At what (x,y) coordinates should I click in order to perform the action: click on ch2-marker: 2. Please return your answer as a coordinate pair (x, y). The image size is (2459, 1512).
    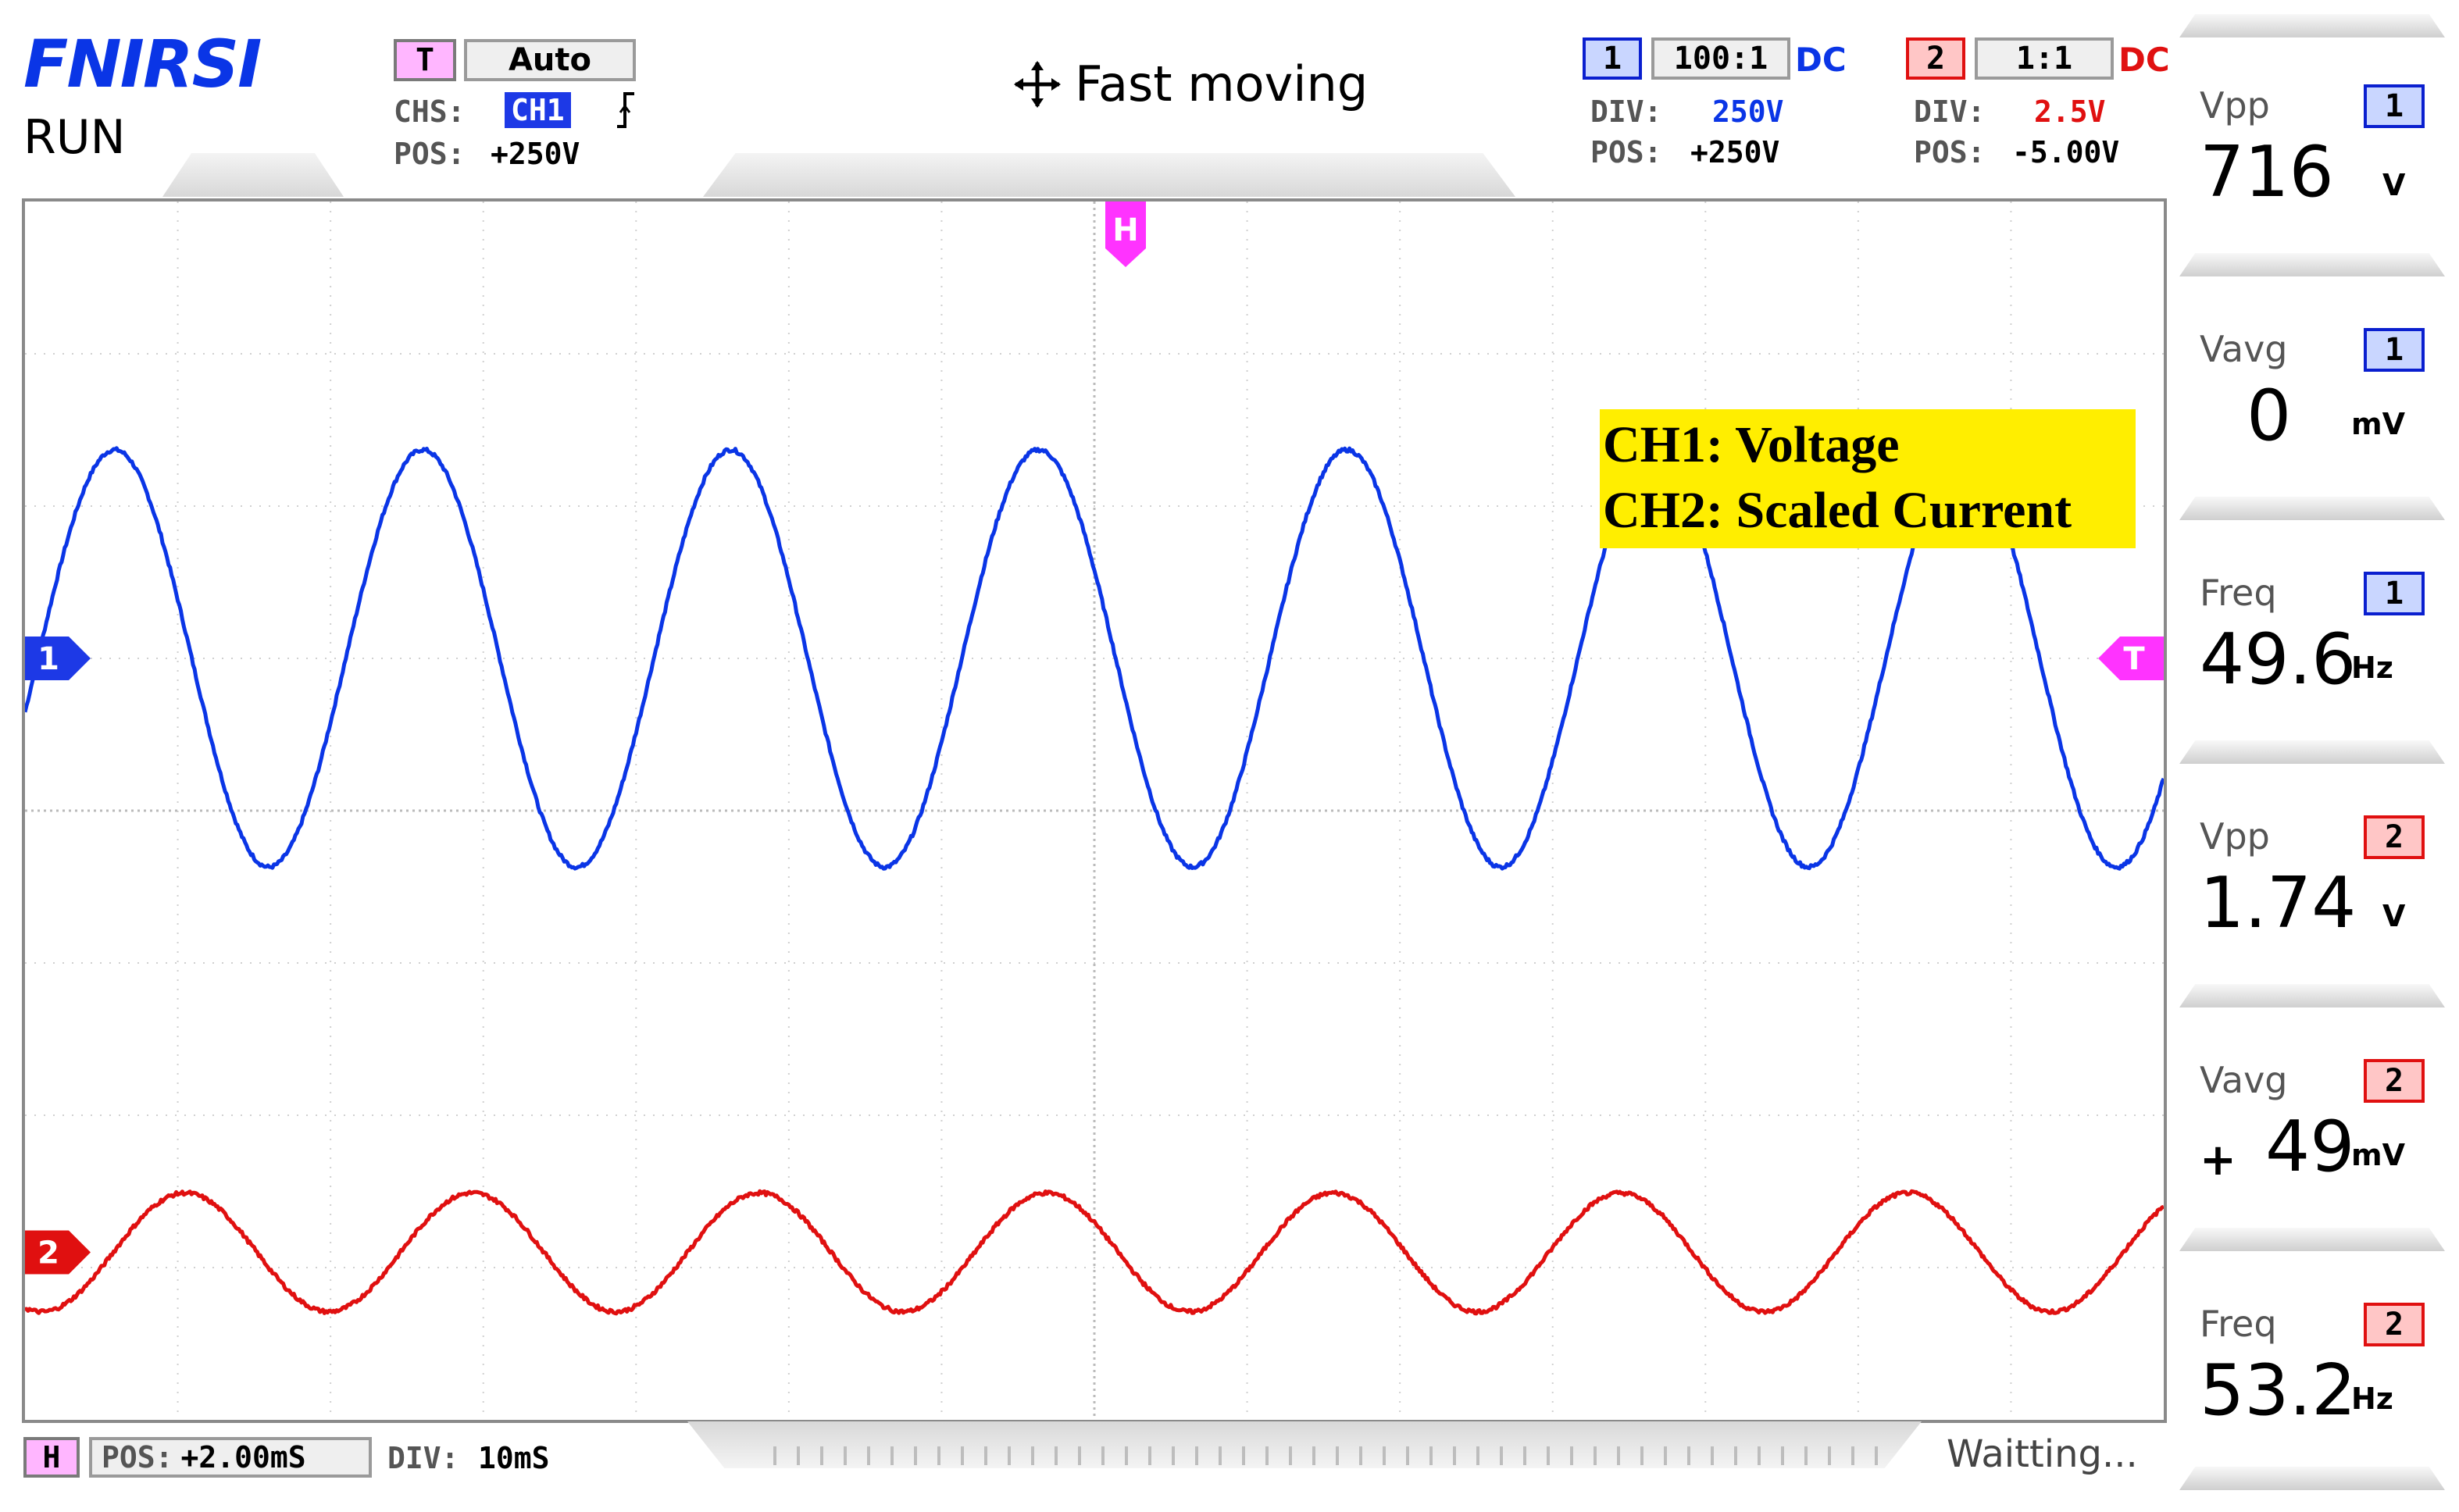
    Looking at the image, I should click on (58, 1252).